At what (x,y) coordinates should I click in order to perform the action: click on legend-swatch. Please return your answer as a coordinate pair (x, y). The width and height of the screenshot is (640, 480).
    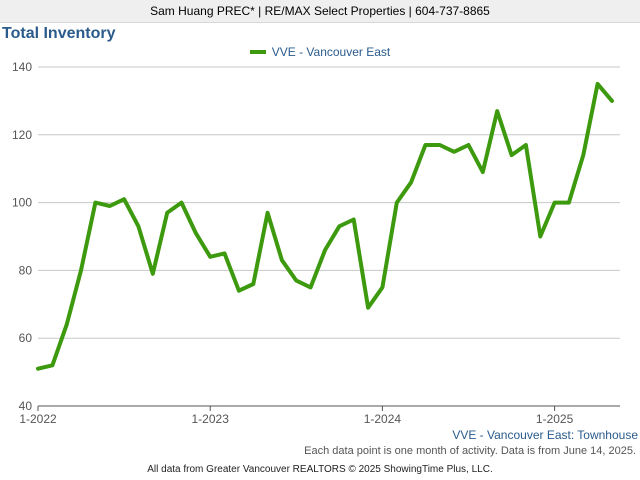
    Looking at the image, I should click on (257, 51).